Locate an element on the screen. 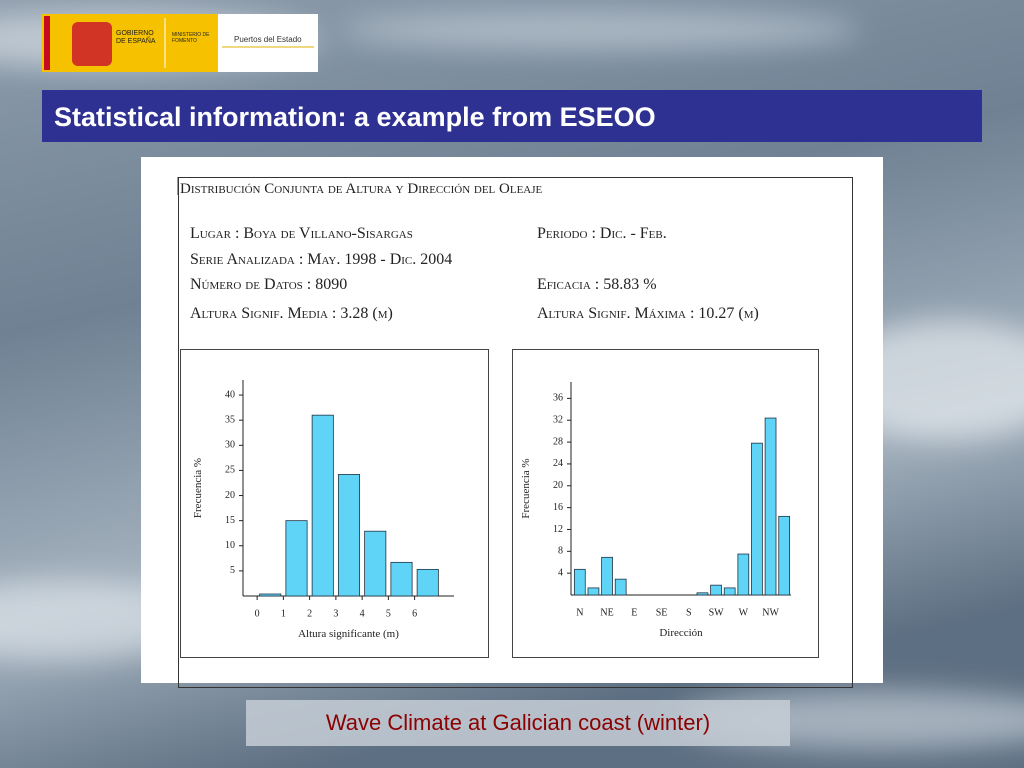 Image resolution: width=1024 pixels, height=768 pixels. y-tick-label: 15 is located at coordinates (230, 520).